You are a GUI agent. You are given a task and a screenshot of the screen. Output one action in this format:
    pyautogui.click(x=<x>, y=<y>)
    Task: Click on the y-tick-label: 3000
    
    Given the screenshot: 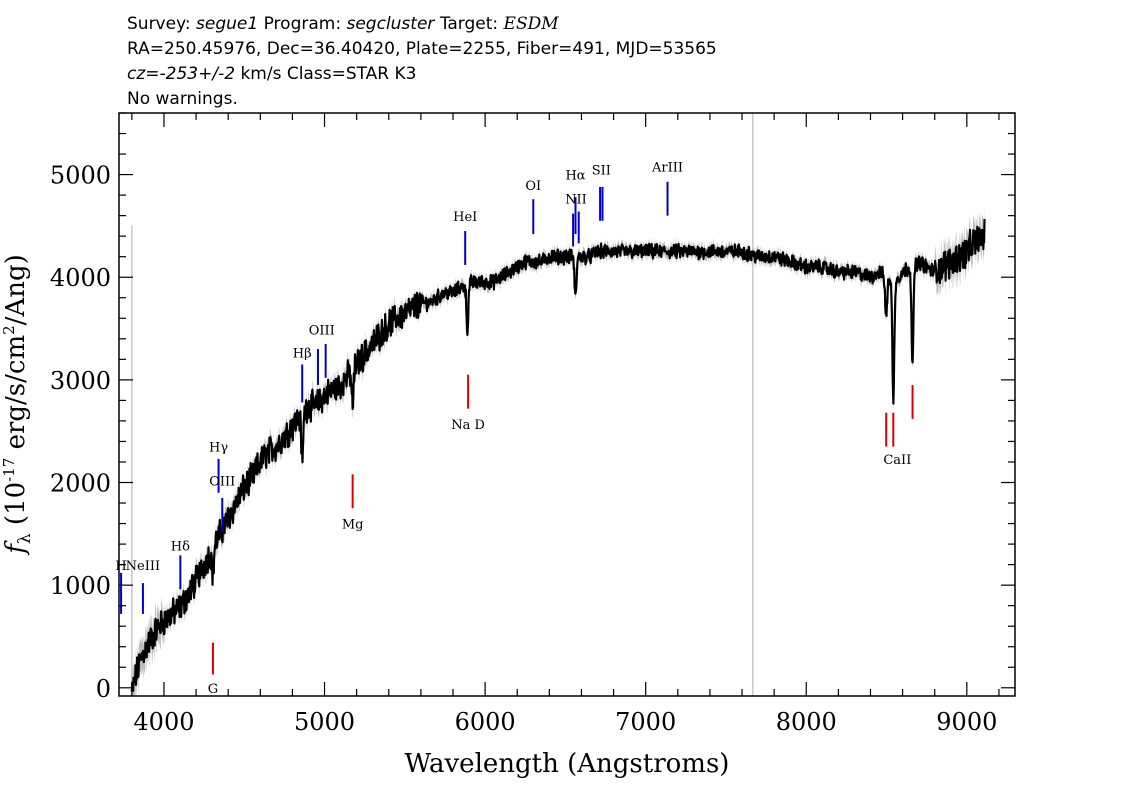 What is the action you would take?
    pyautogui.click(x=80, y=381)
    